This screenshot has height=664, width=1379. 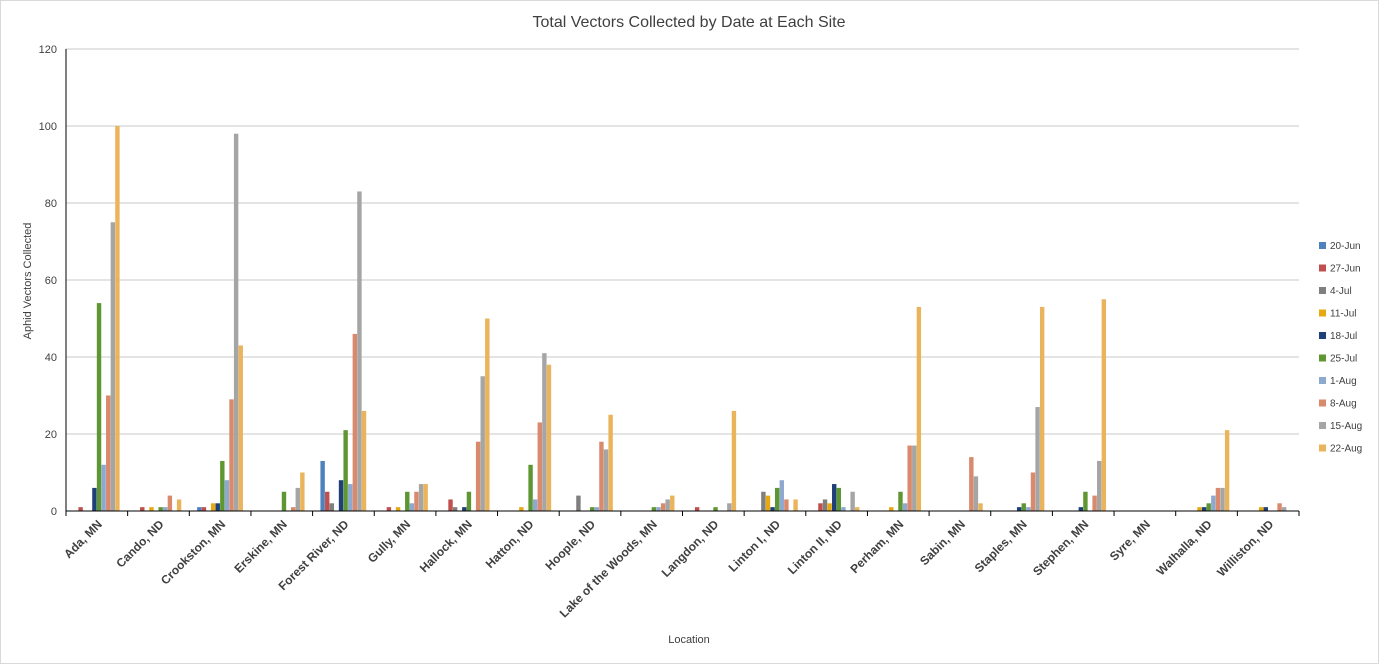 I want to click on x-axis-title: Location, so click(x=689, y=640).